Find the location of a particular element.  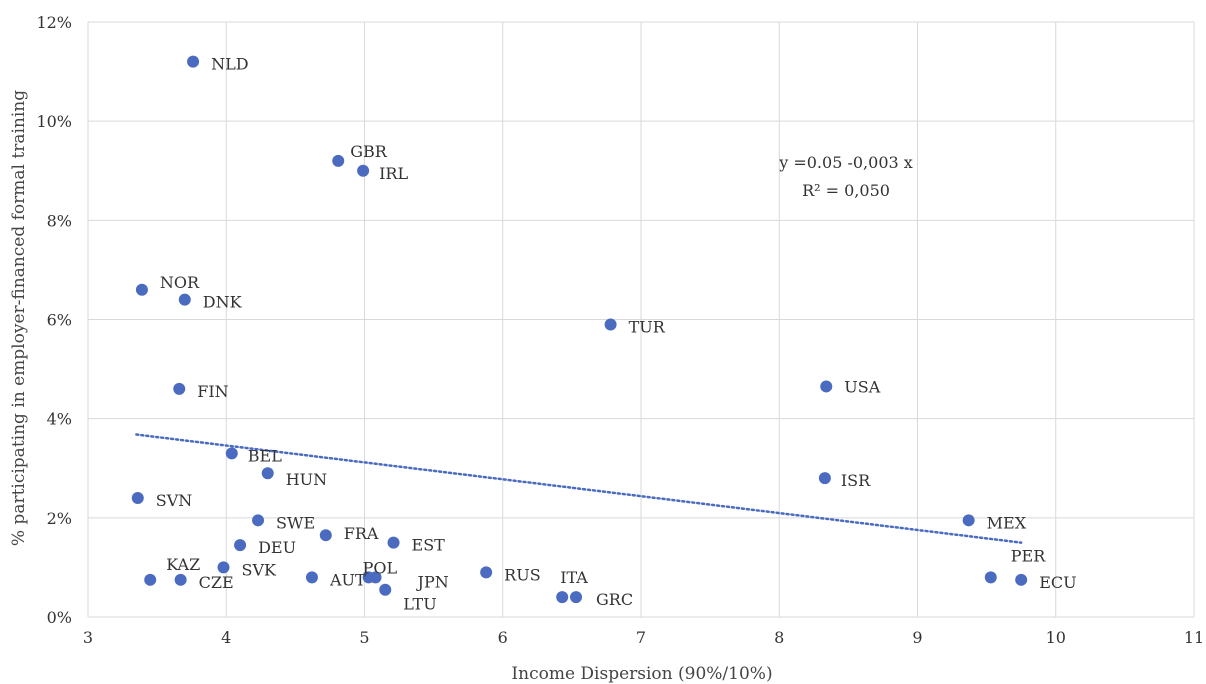

point-label: CZE is located at coordinates (216, 582).